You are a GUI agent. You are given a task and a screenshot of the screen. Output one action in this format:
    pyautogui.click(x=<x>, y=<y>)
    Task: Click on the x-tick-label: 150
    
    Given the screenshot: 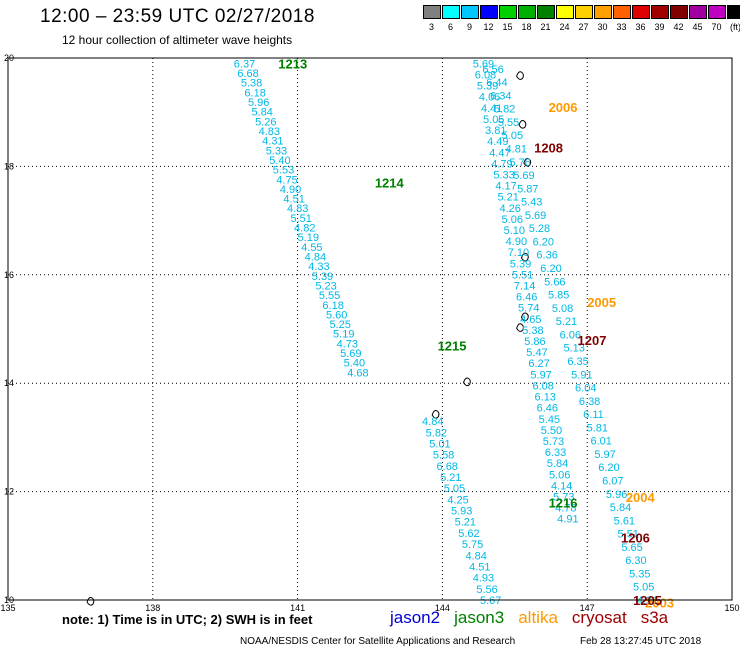 What is the action you would take?
    pyautogui.click(x=731, y=608)
    